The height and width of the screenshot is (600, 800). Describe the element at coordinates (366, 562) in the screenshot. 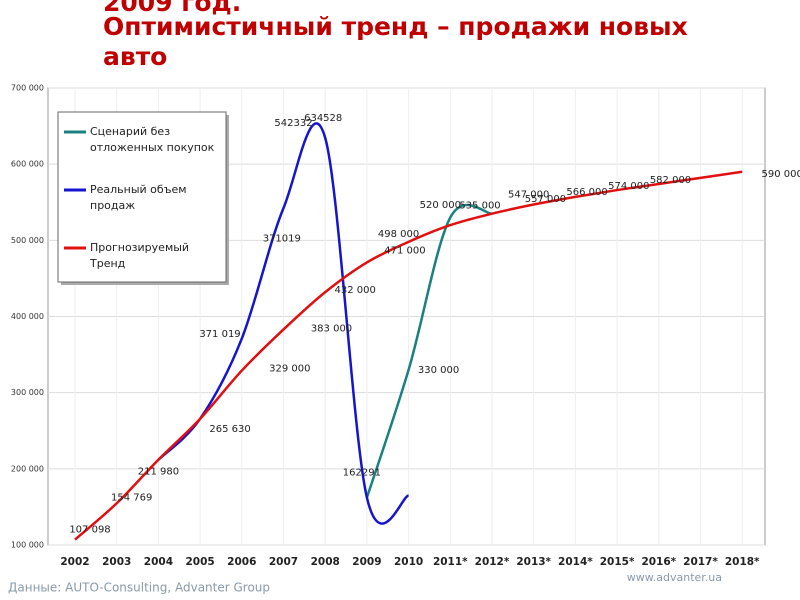

I see `x-tick-label: 2009` at that location.